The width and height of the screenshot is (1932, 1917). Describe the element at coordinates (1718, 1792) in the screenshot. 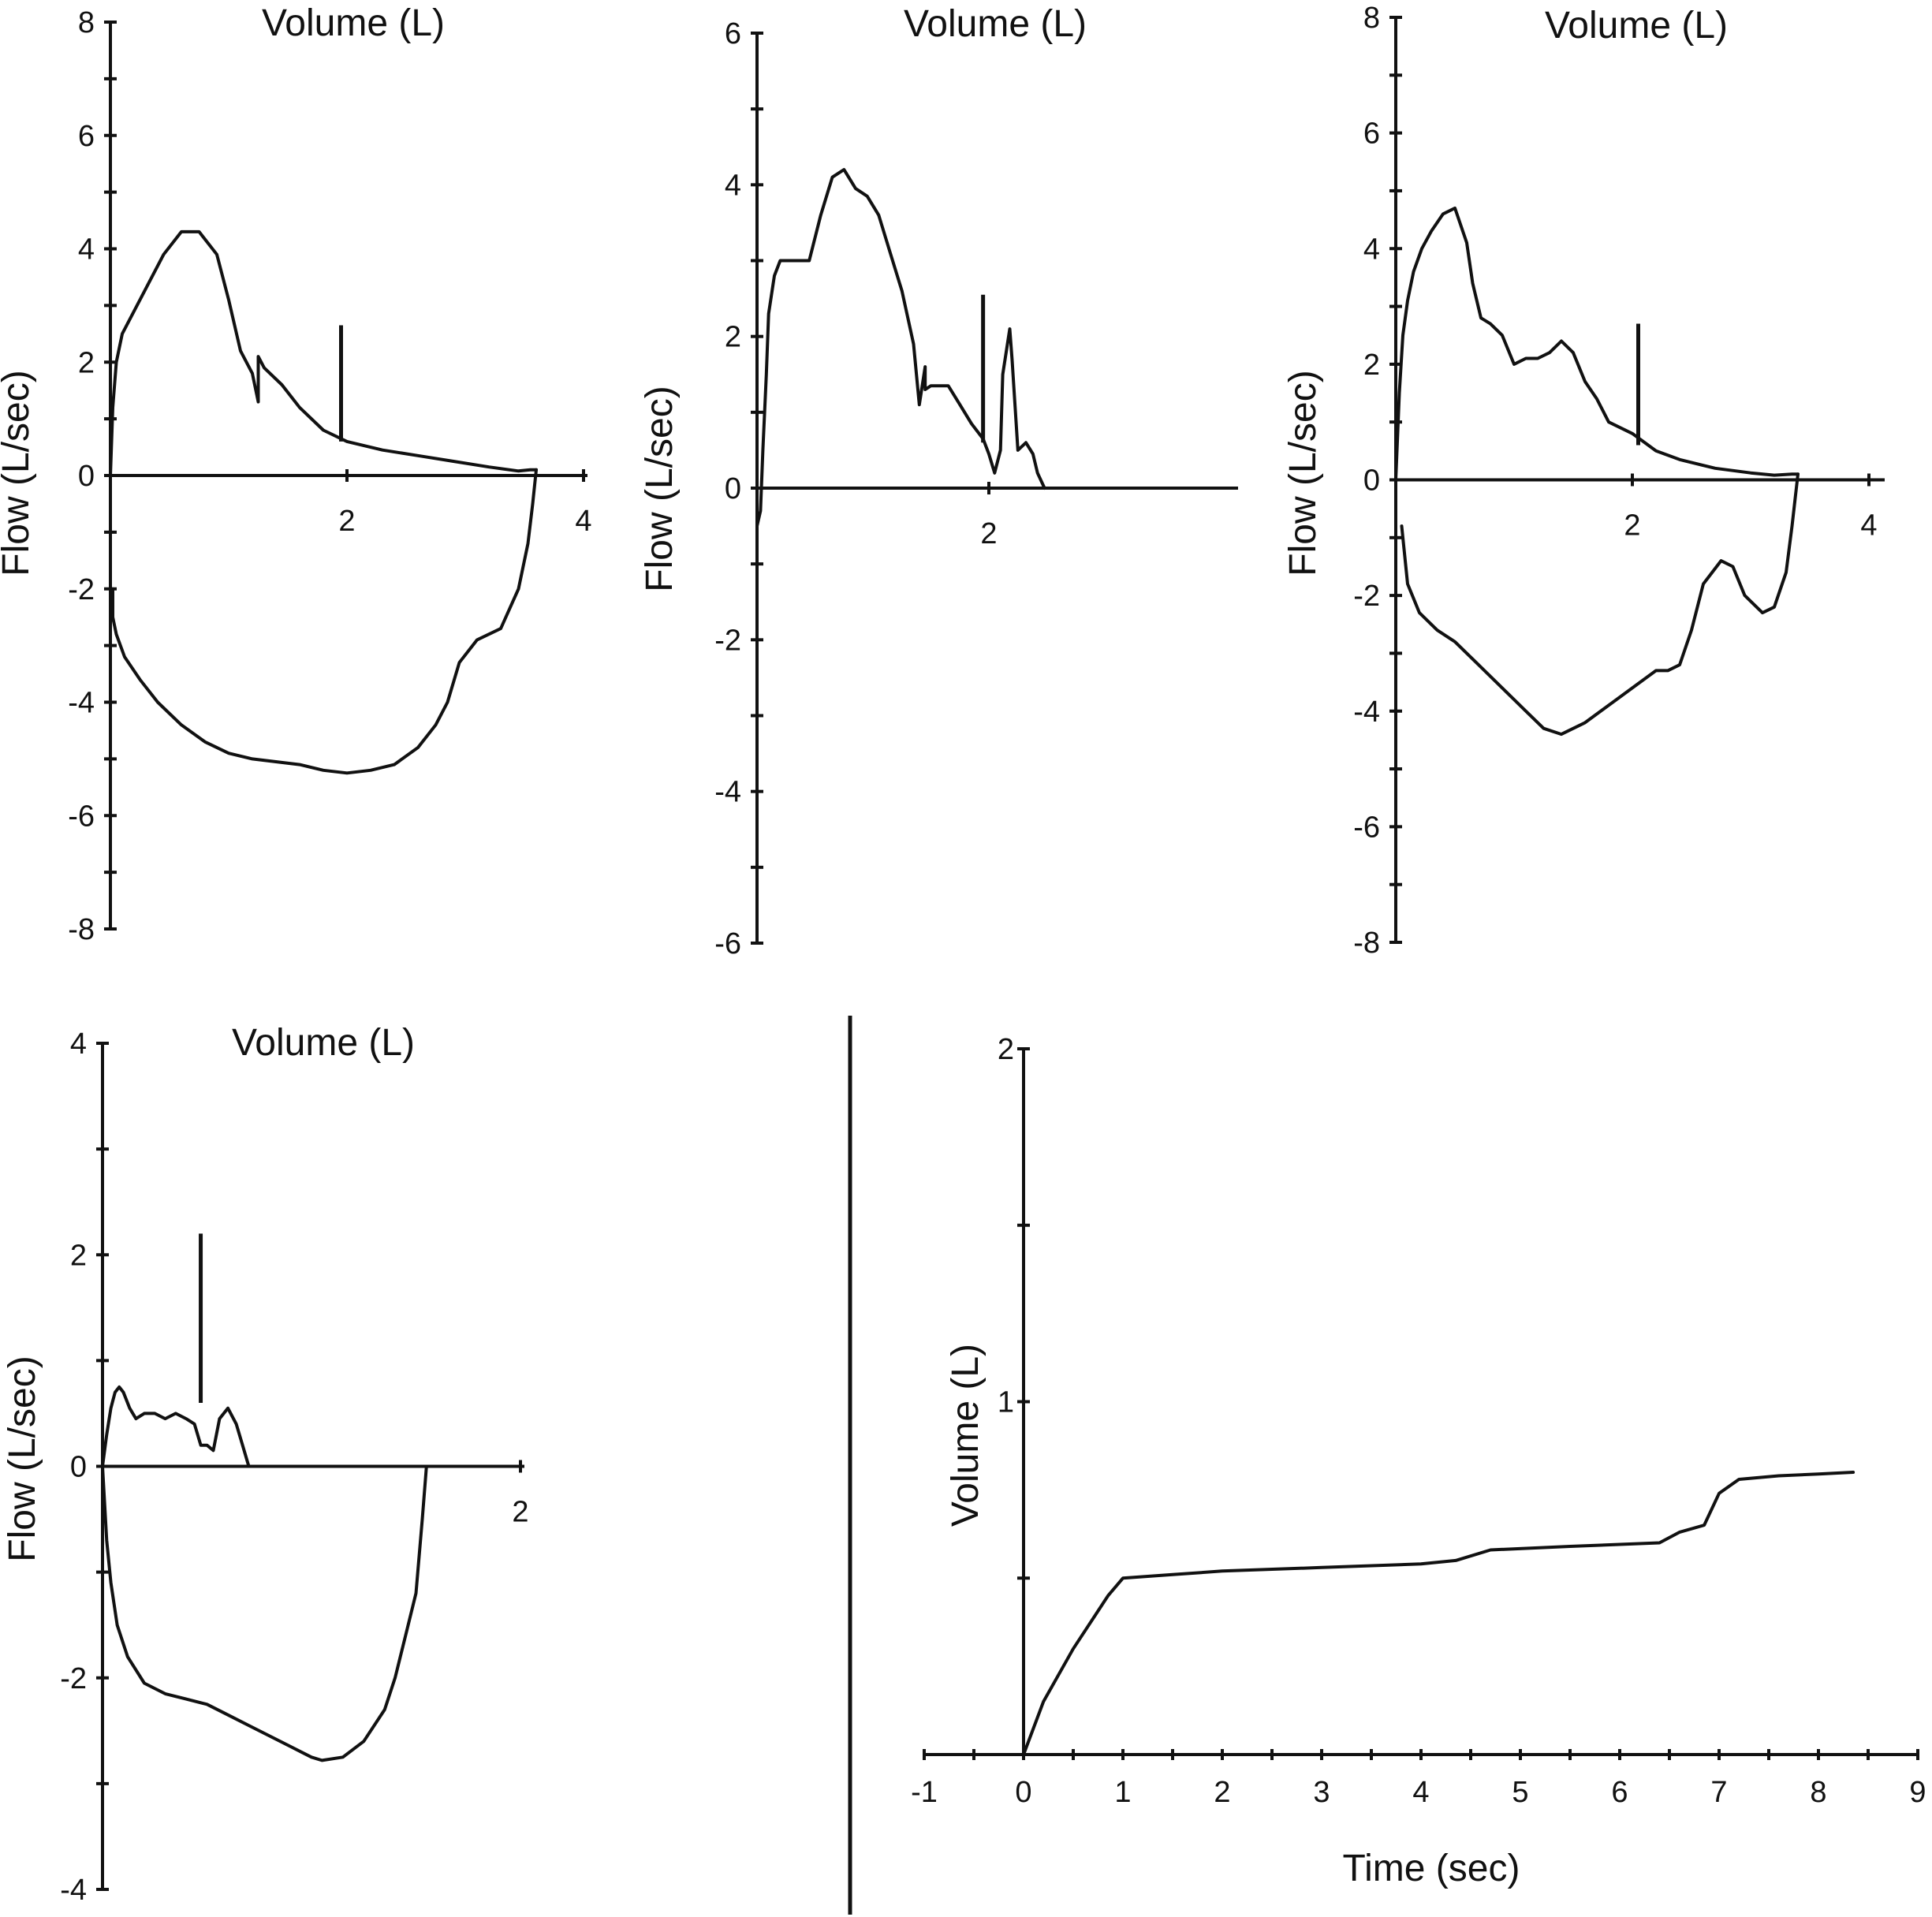

I see `x-tick-label: 7` at that location.